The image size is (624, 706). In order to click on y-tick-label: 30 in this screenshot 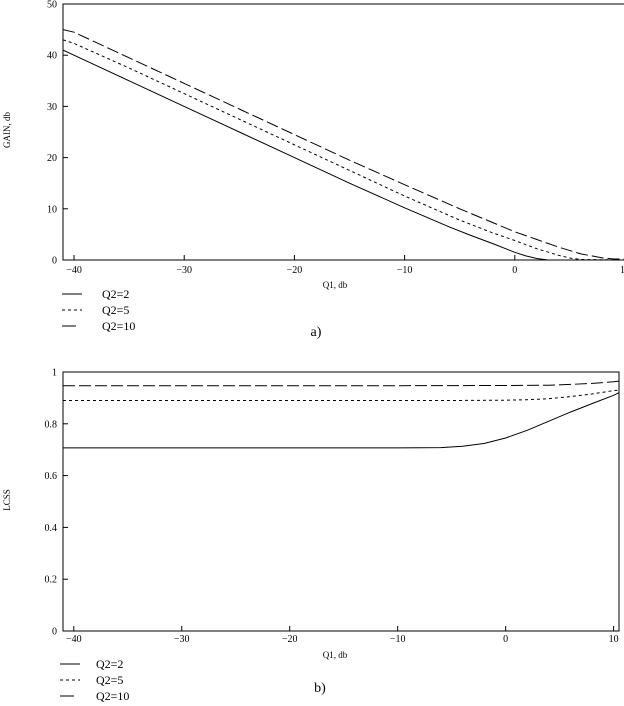, I will do `click(52, 107)`.